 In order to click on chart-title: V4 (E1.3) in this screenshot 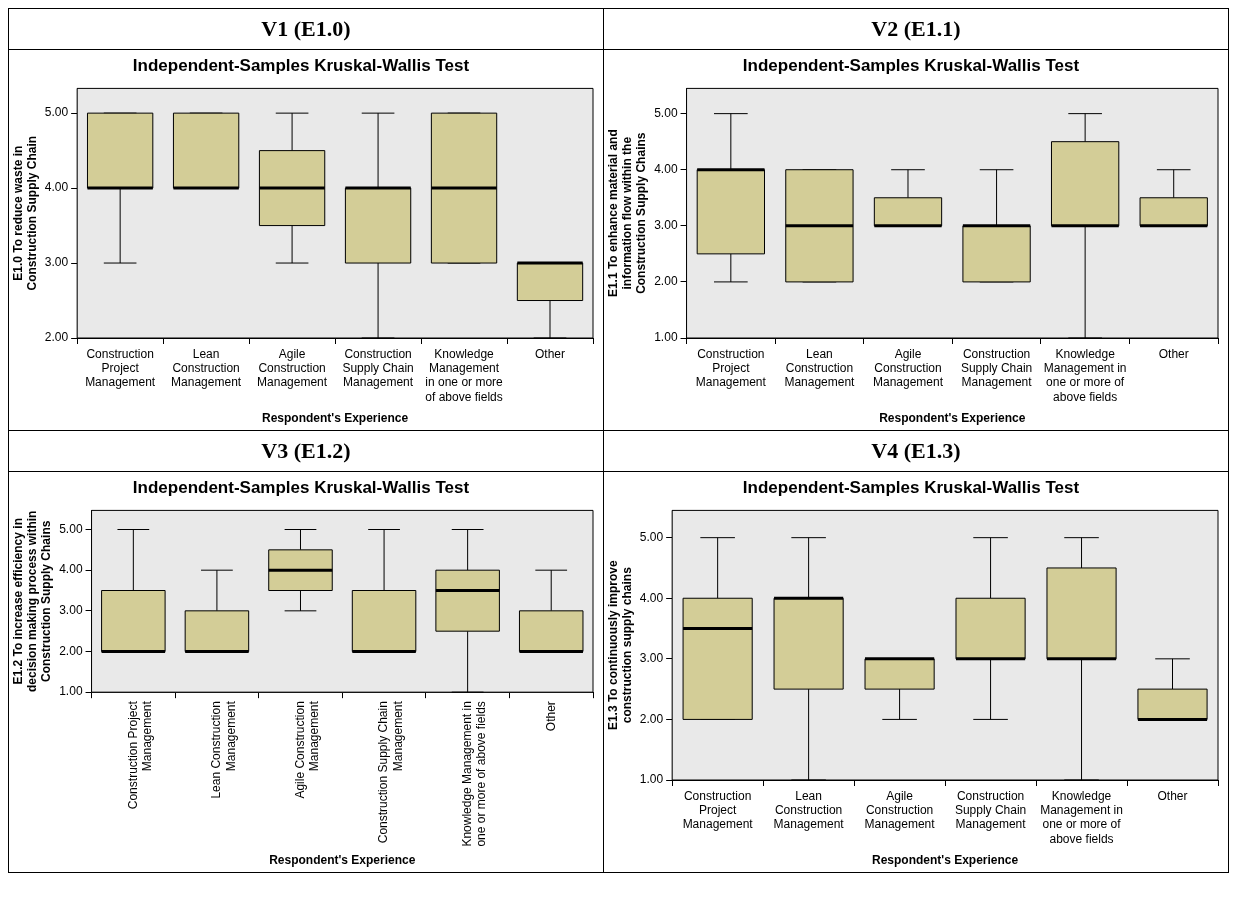, I will do `click(916, 451)`.